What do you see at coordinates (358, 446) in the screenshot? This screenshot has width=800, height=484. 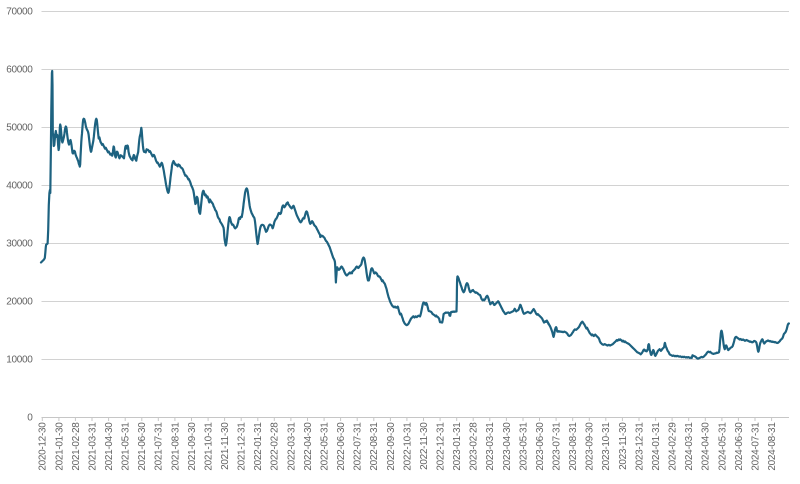 I see `svg-text: 2022-07-31` at bounding box center [358, 446].